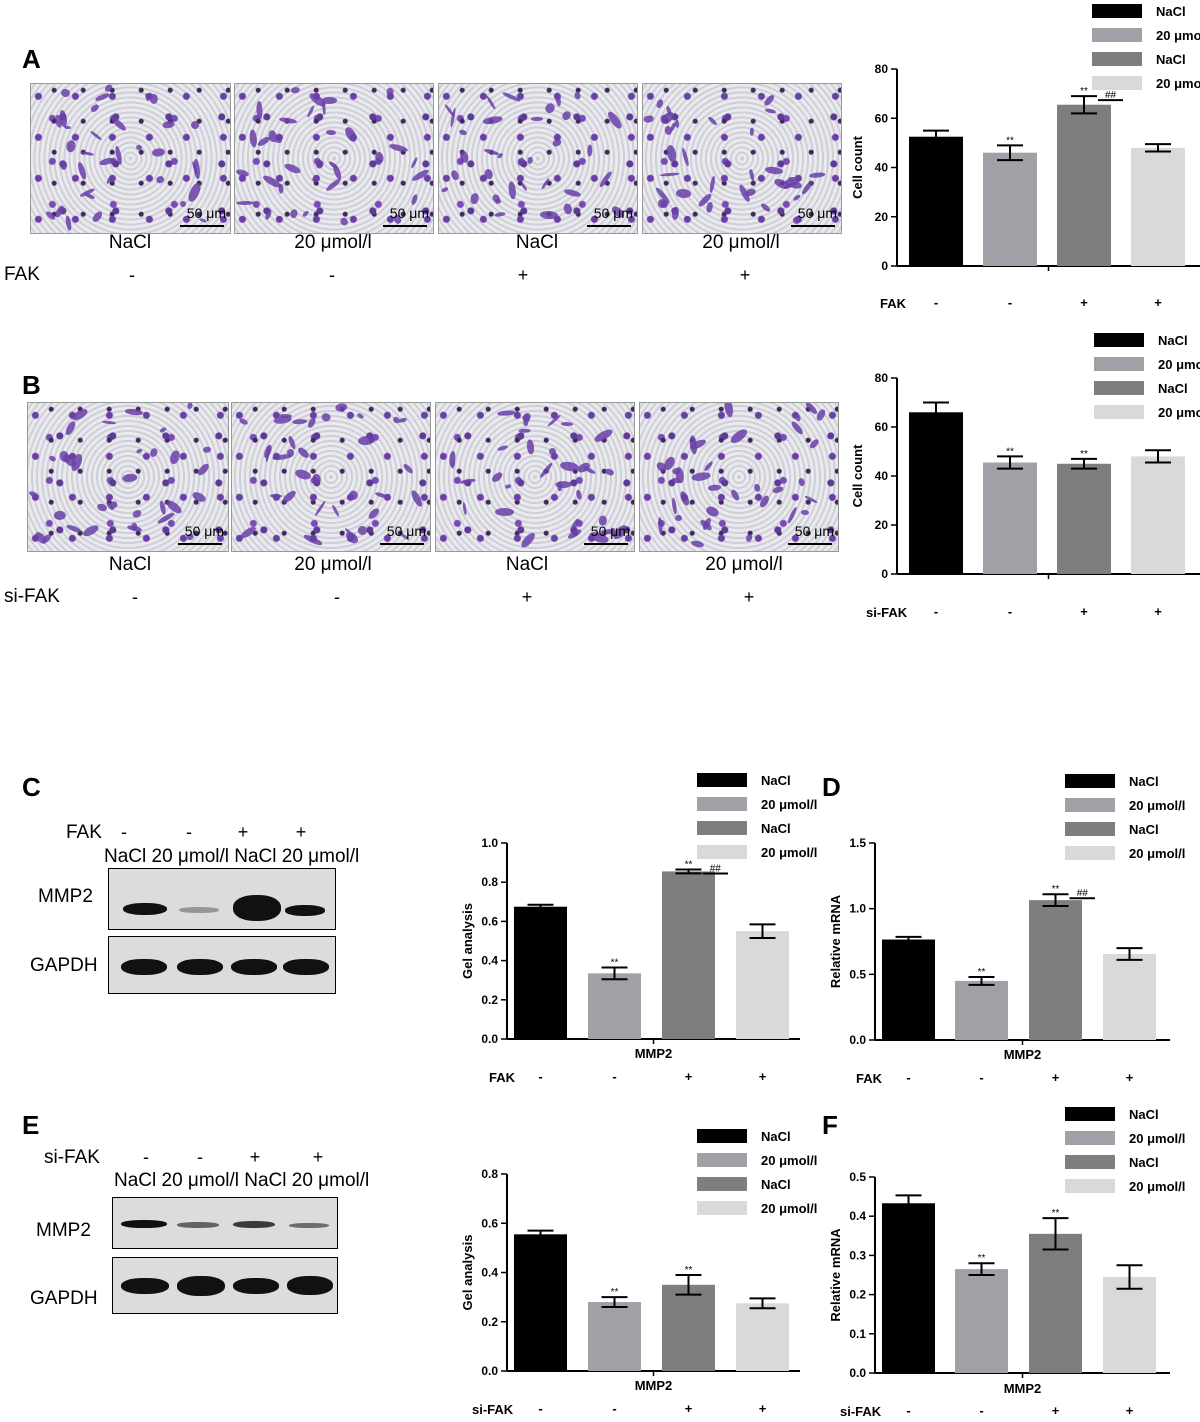  Describe the element at coordinates (489, 1322) in the screenshot. I see `y-tick-label: 0.2` at that location.